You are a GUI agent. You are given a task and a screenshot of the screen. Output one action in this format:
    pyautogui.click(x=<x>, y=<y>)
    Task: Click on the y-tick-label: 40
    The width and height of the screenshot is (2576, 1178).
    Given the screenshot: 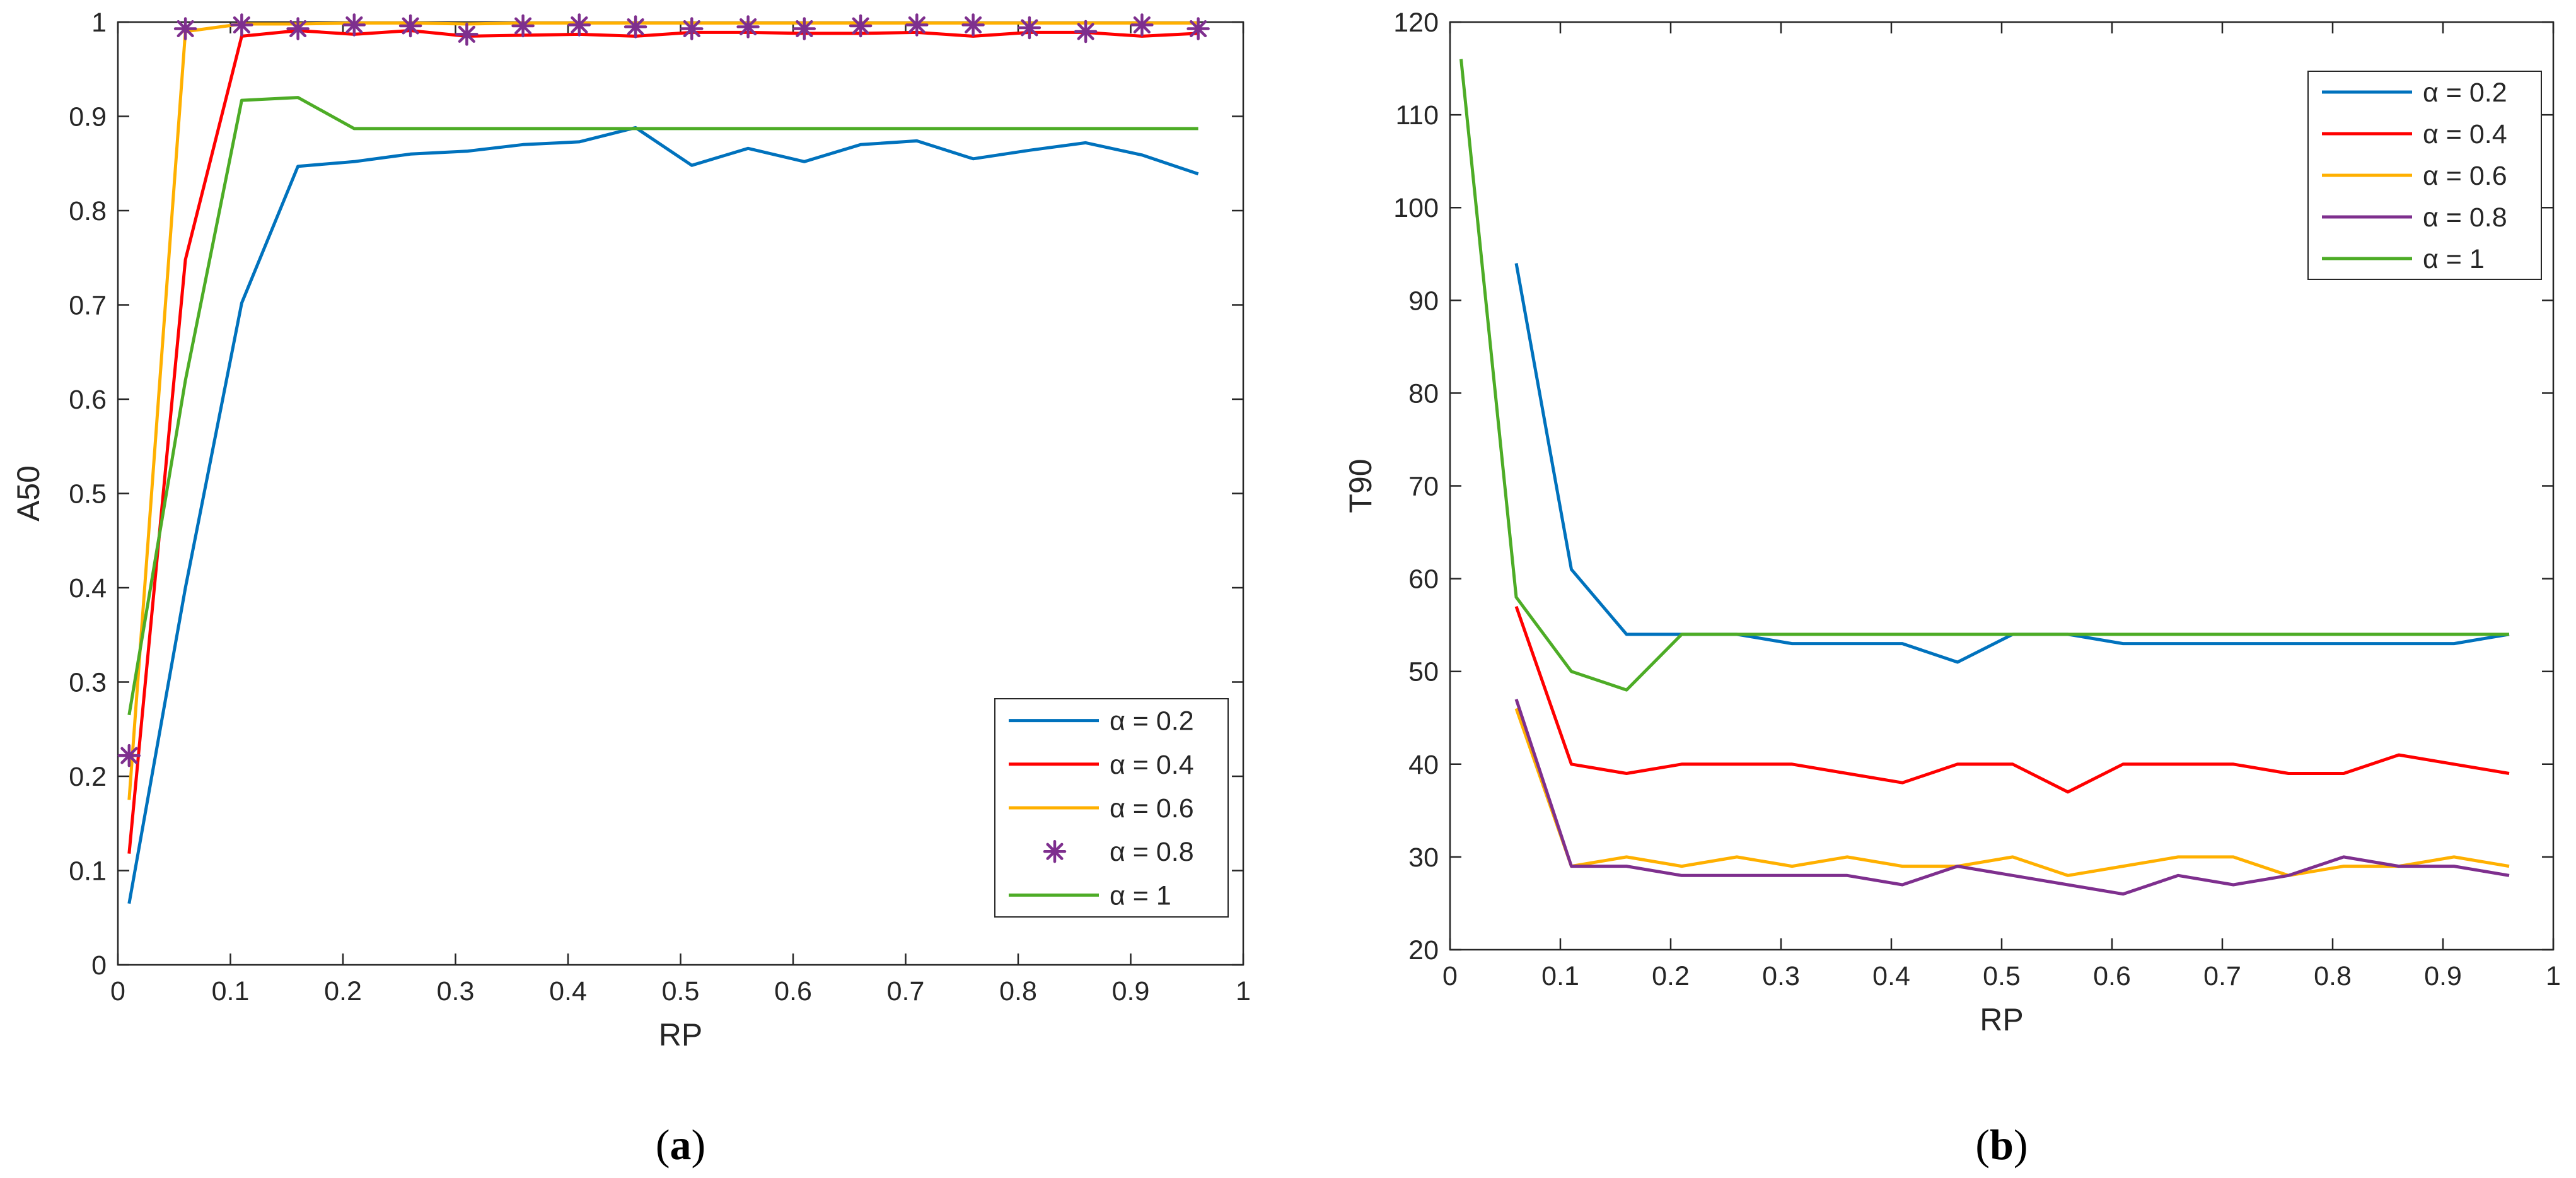 What is the action you would take?
    pyautogui.click(x=1423, y=765)
    